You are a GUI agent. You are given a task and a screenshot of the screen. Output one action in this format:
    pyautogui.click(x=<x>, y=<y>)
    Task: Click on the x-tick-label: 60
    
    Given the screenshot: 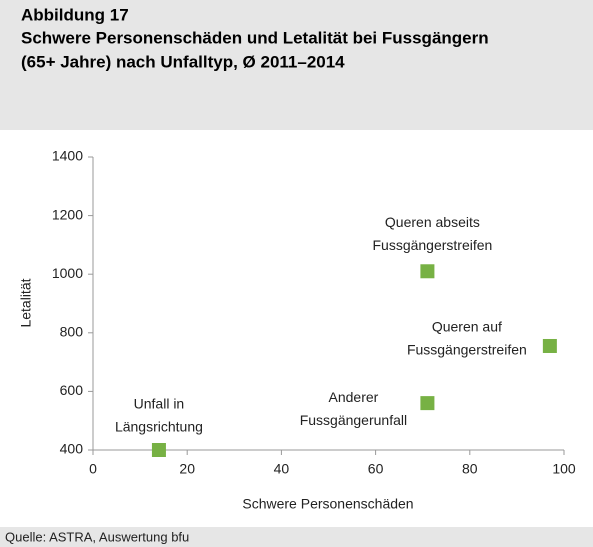 What is the action you would take?
    pyautogui.click(x=376, y=469)
    